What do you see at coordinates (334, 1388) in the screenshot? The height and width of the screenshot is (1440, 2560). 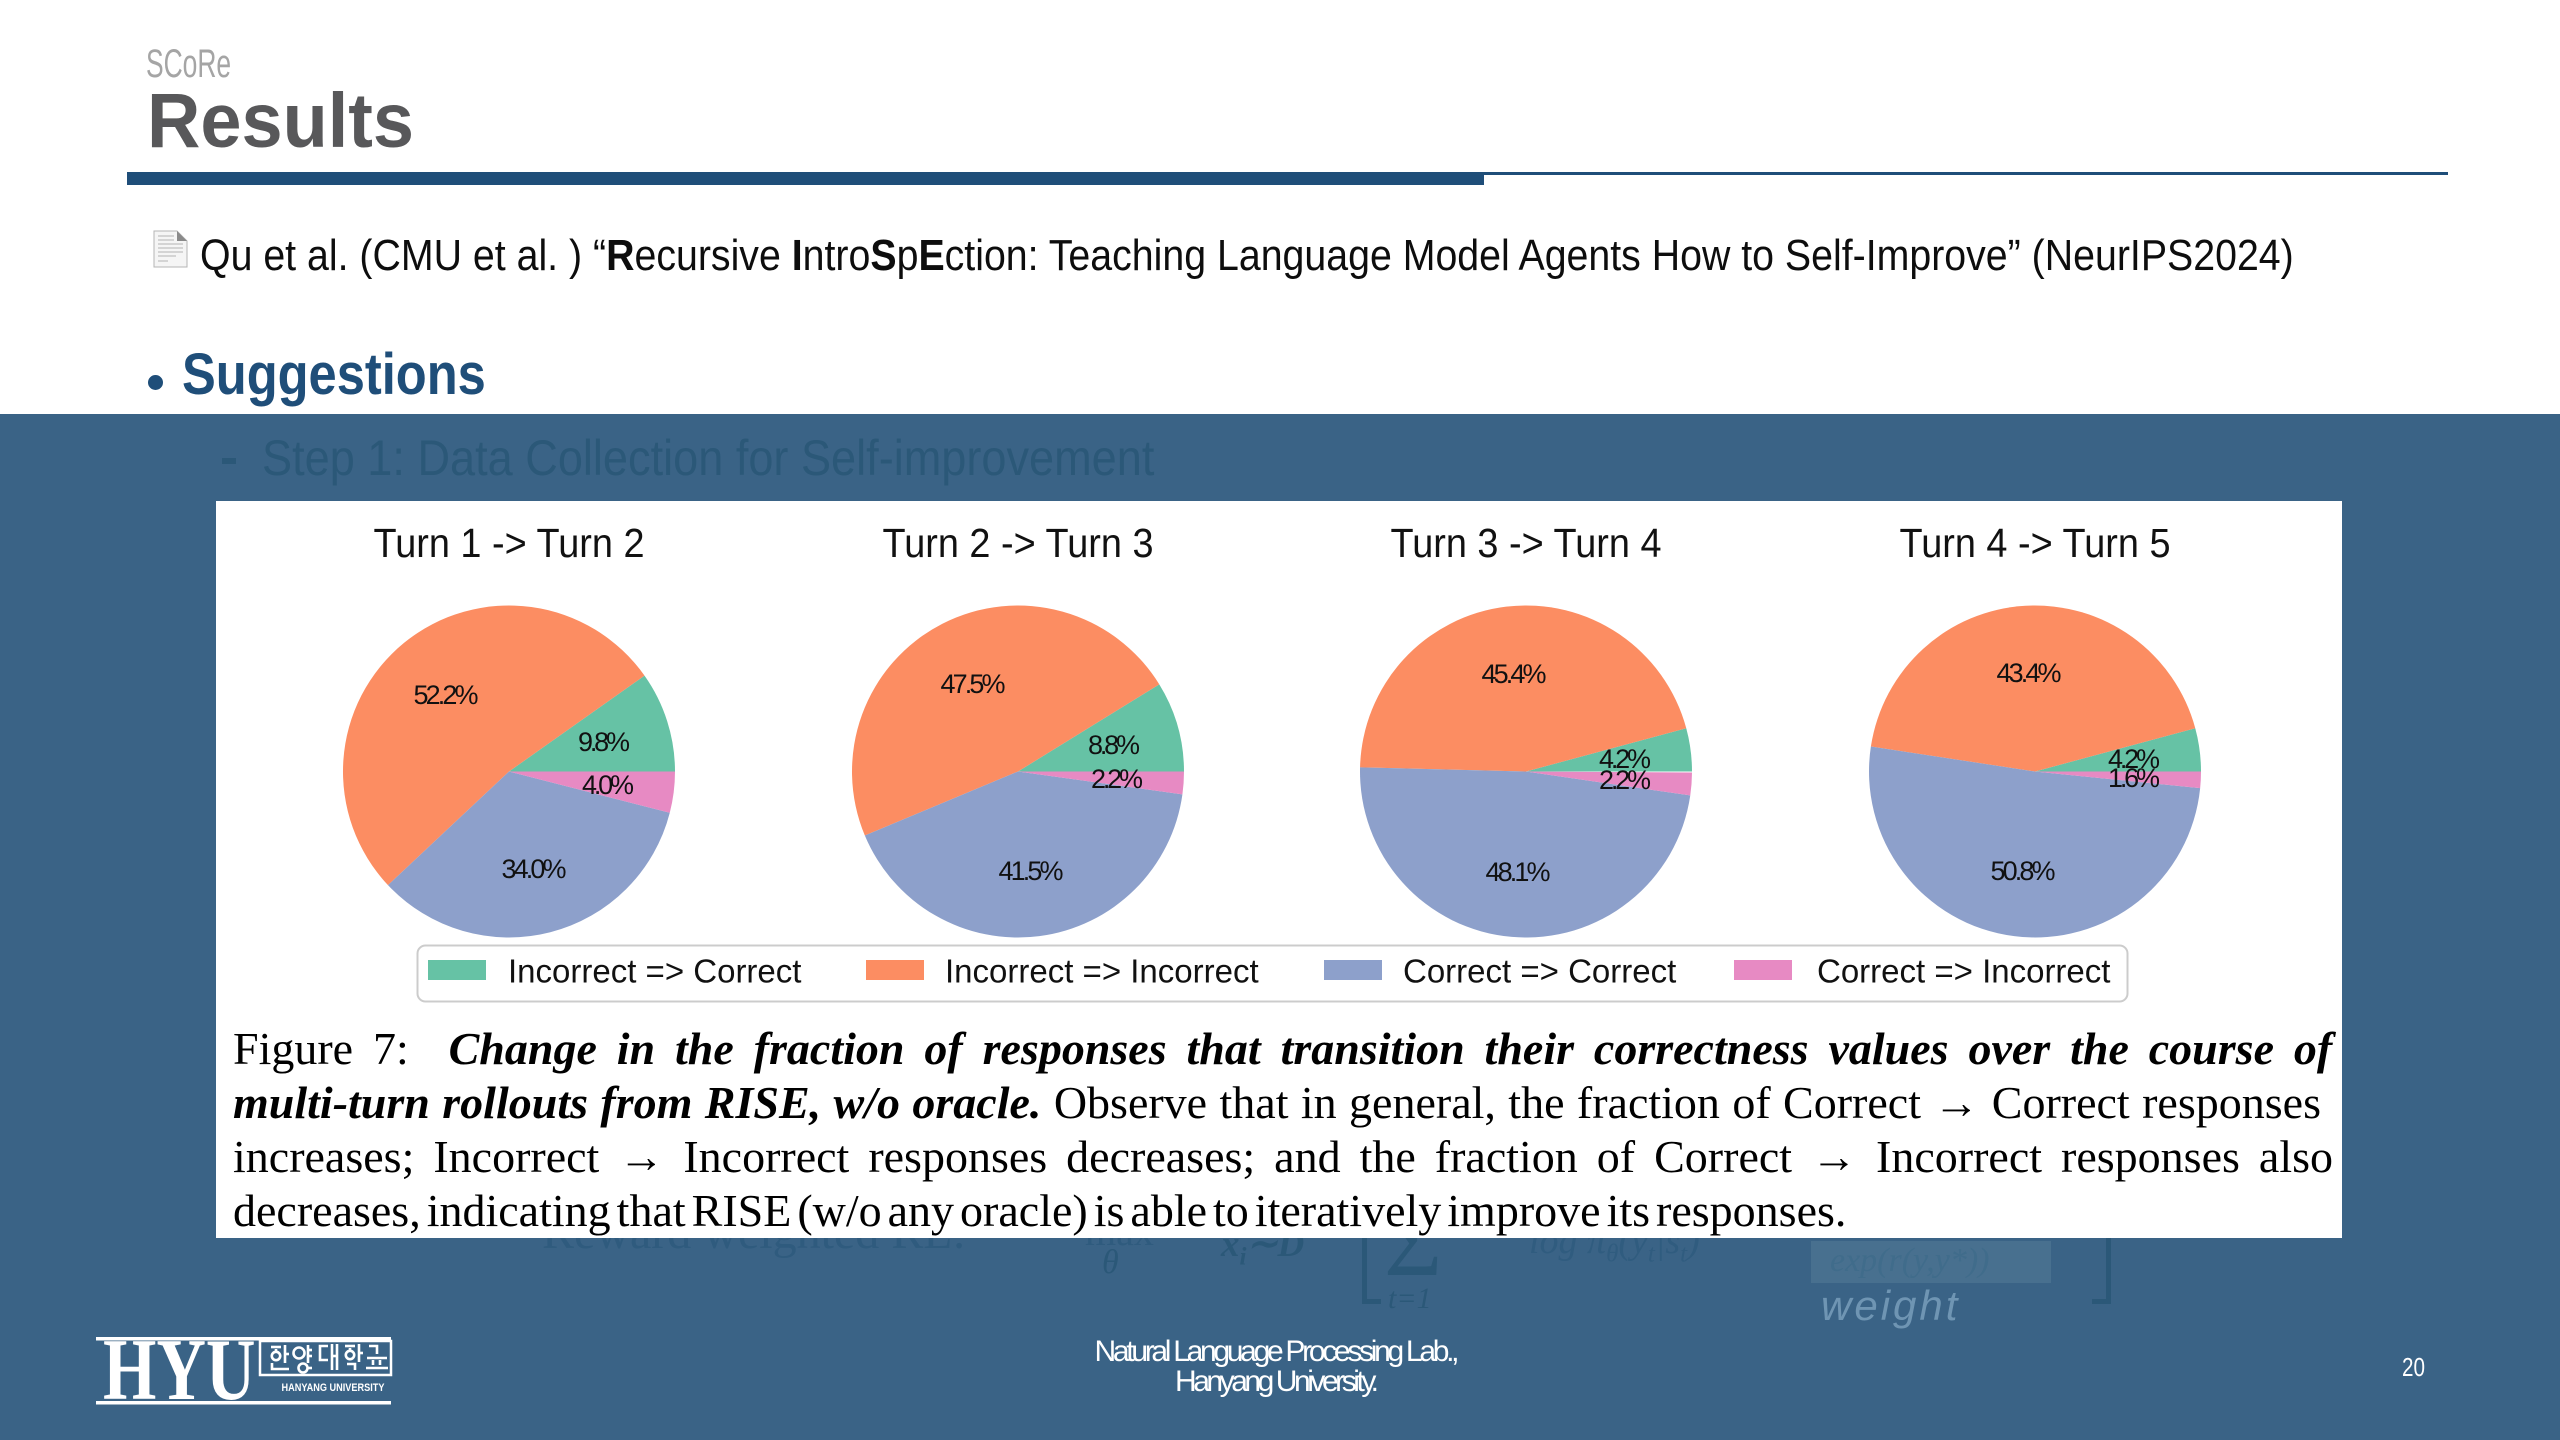 I see `svg-text: HANYANG UNIVERSITY` at bounding box center [334, 1388].